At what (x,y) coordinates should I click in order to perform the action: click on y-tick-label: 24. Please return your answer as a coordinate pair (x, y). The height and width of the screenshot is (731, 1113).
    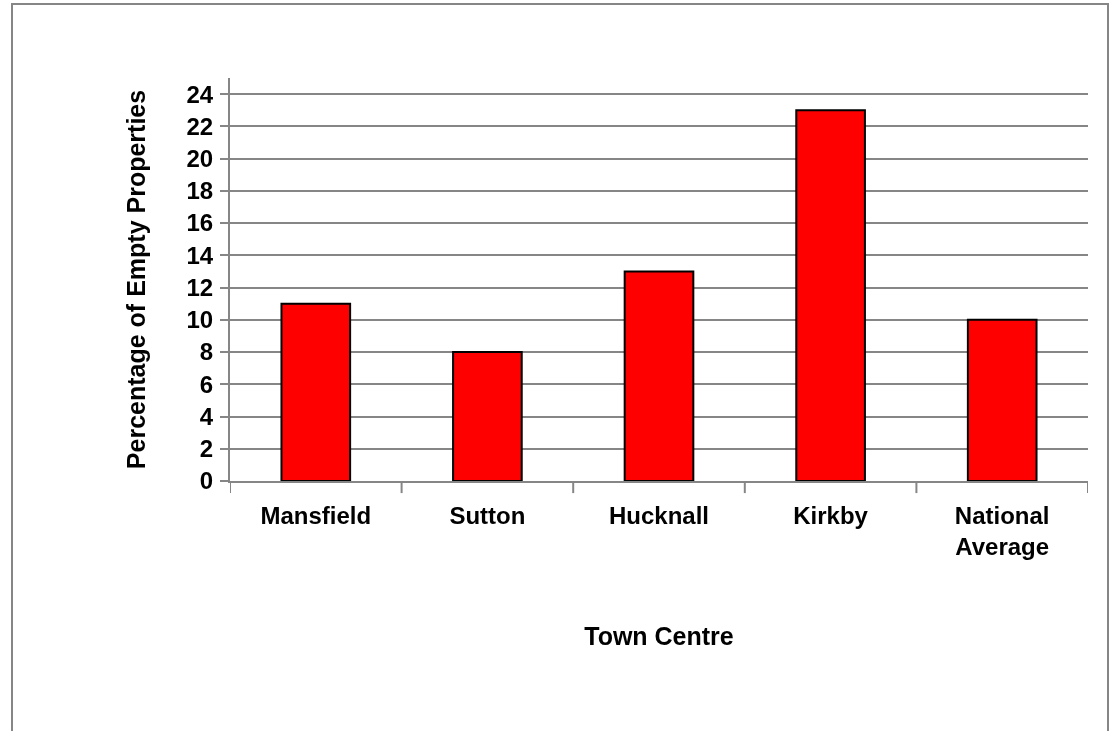
    Looking at the image, I should click on (200, 94).